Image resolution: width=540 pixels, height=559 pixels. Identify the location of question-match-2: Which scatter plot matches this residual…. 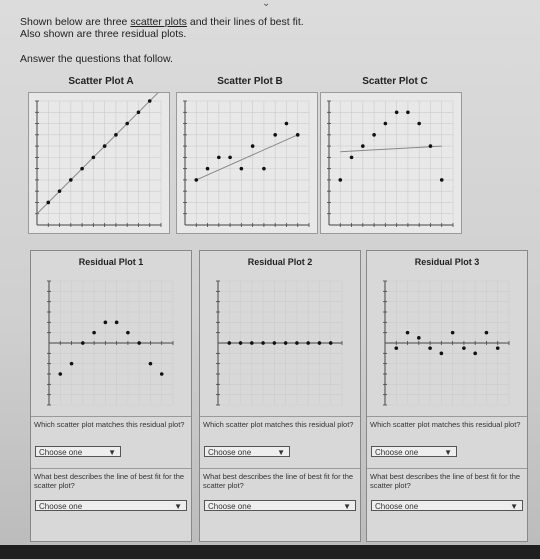
(280, 424).